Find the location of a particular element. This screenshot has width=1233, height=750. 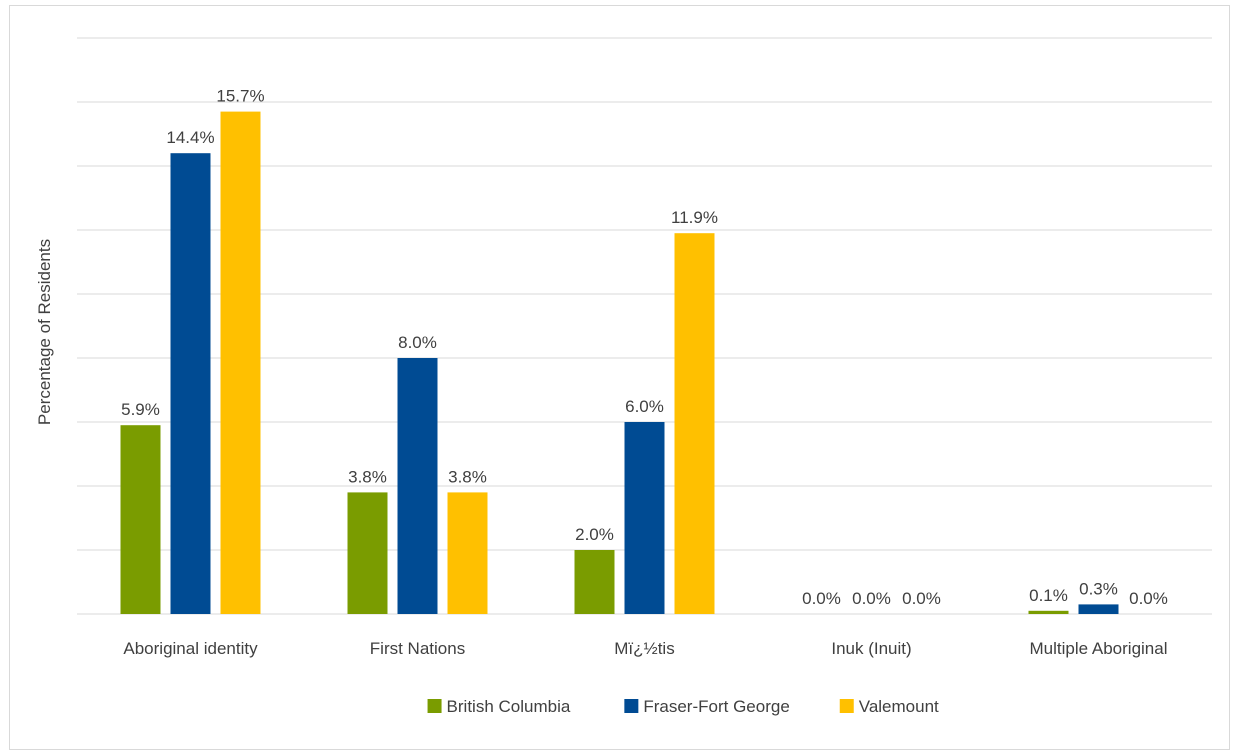

data-label: 5.9% is located at coordinates (140, 409).